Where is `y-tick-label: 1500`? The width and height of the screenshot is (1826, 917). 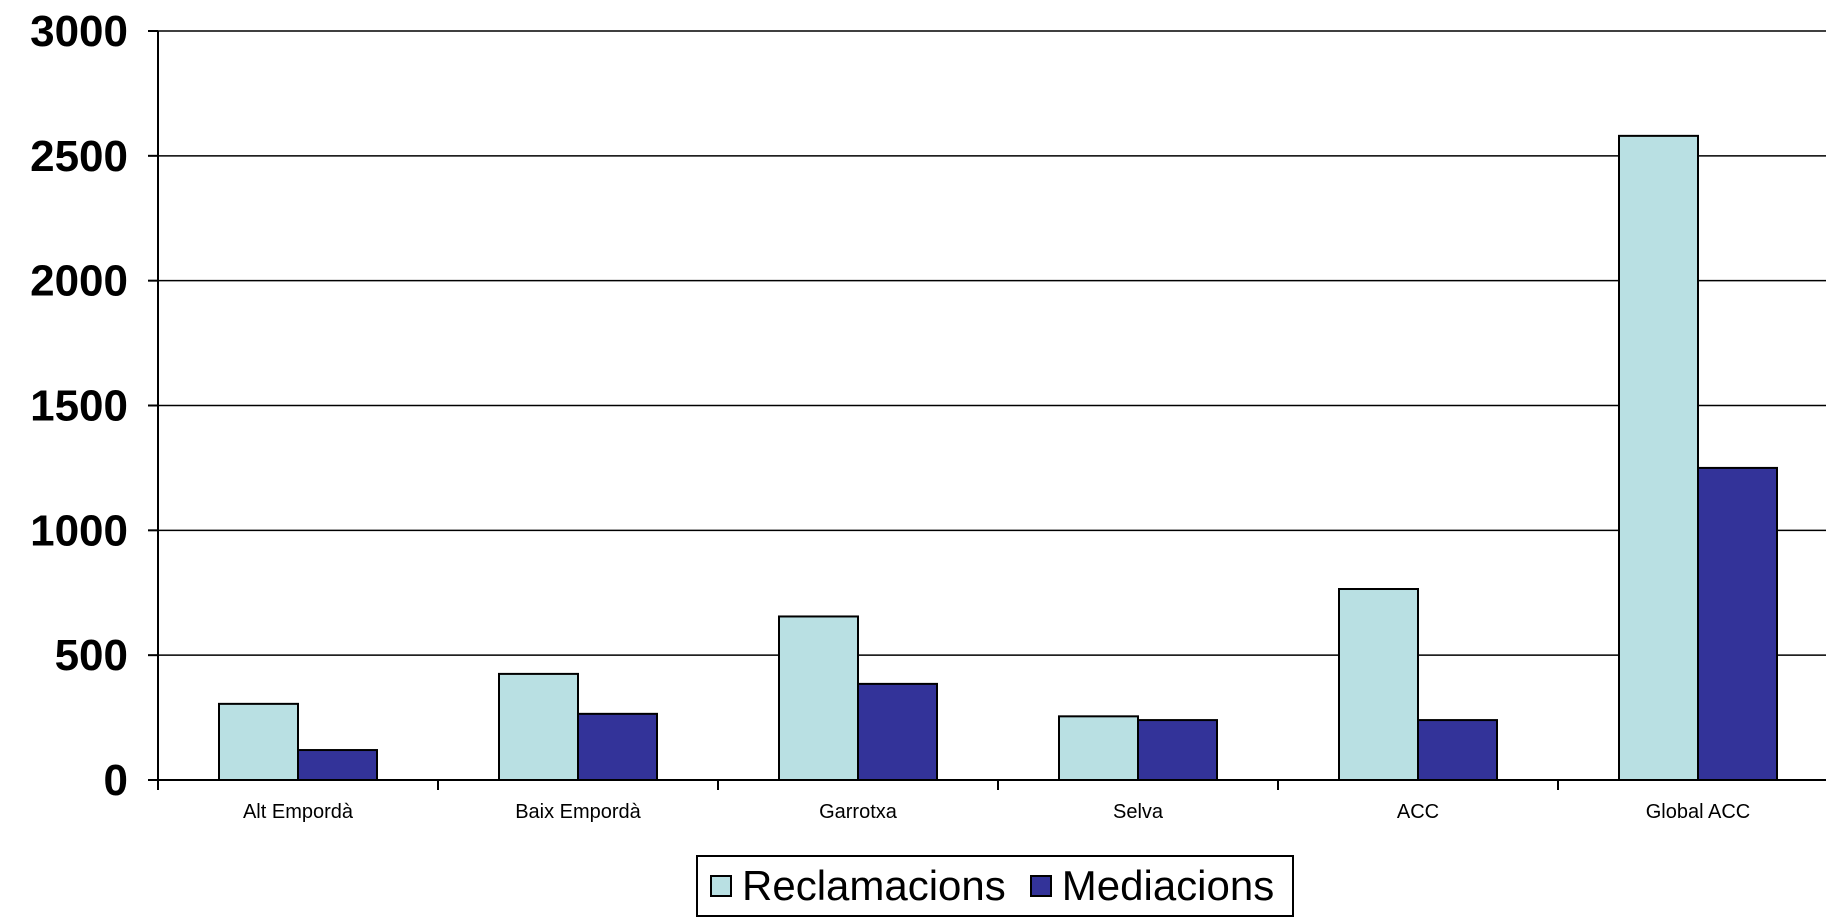
y-tick-label: 1500 is located at coordinates (79, 406).